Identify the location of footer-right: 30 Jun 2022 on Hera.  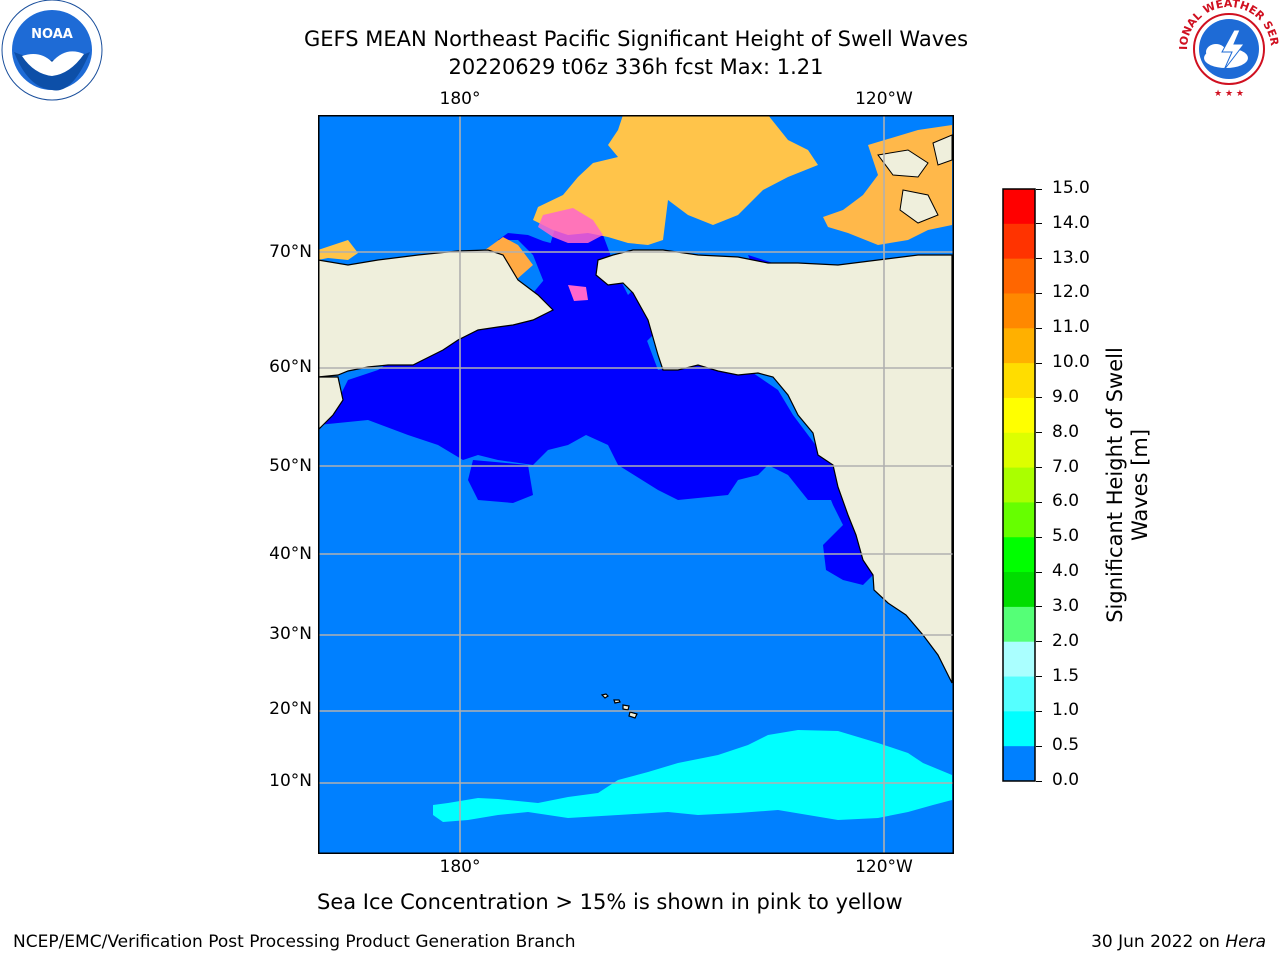
(1178, 942).